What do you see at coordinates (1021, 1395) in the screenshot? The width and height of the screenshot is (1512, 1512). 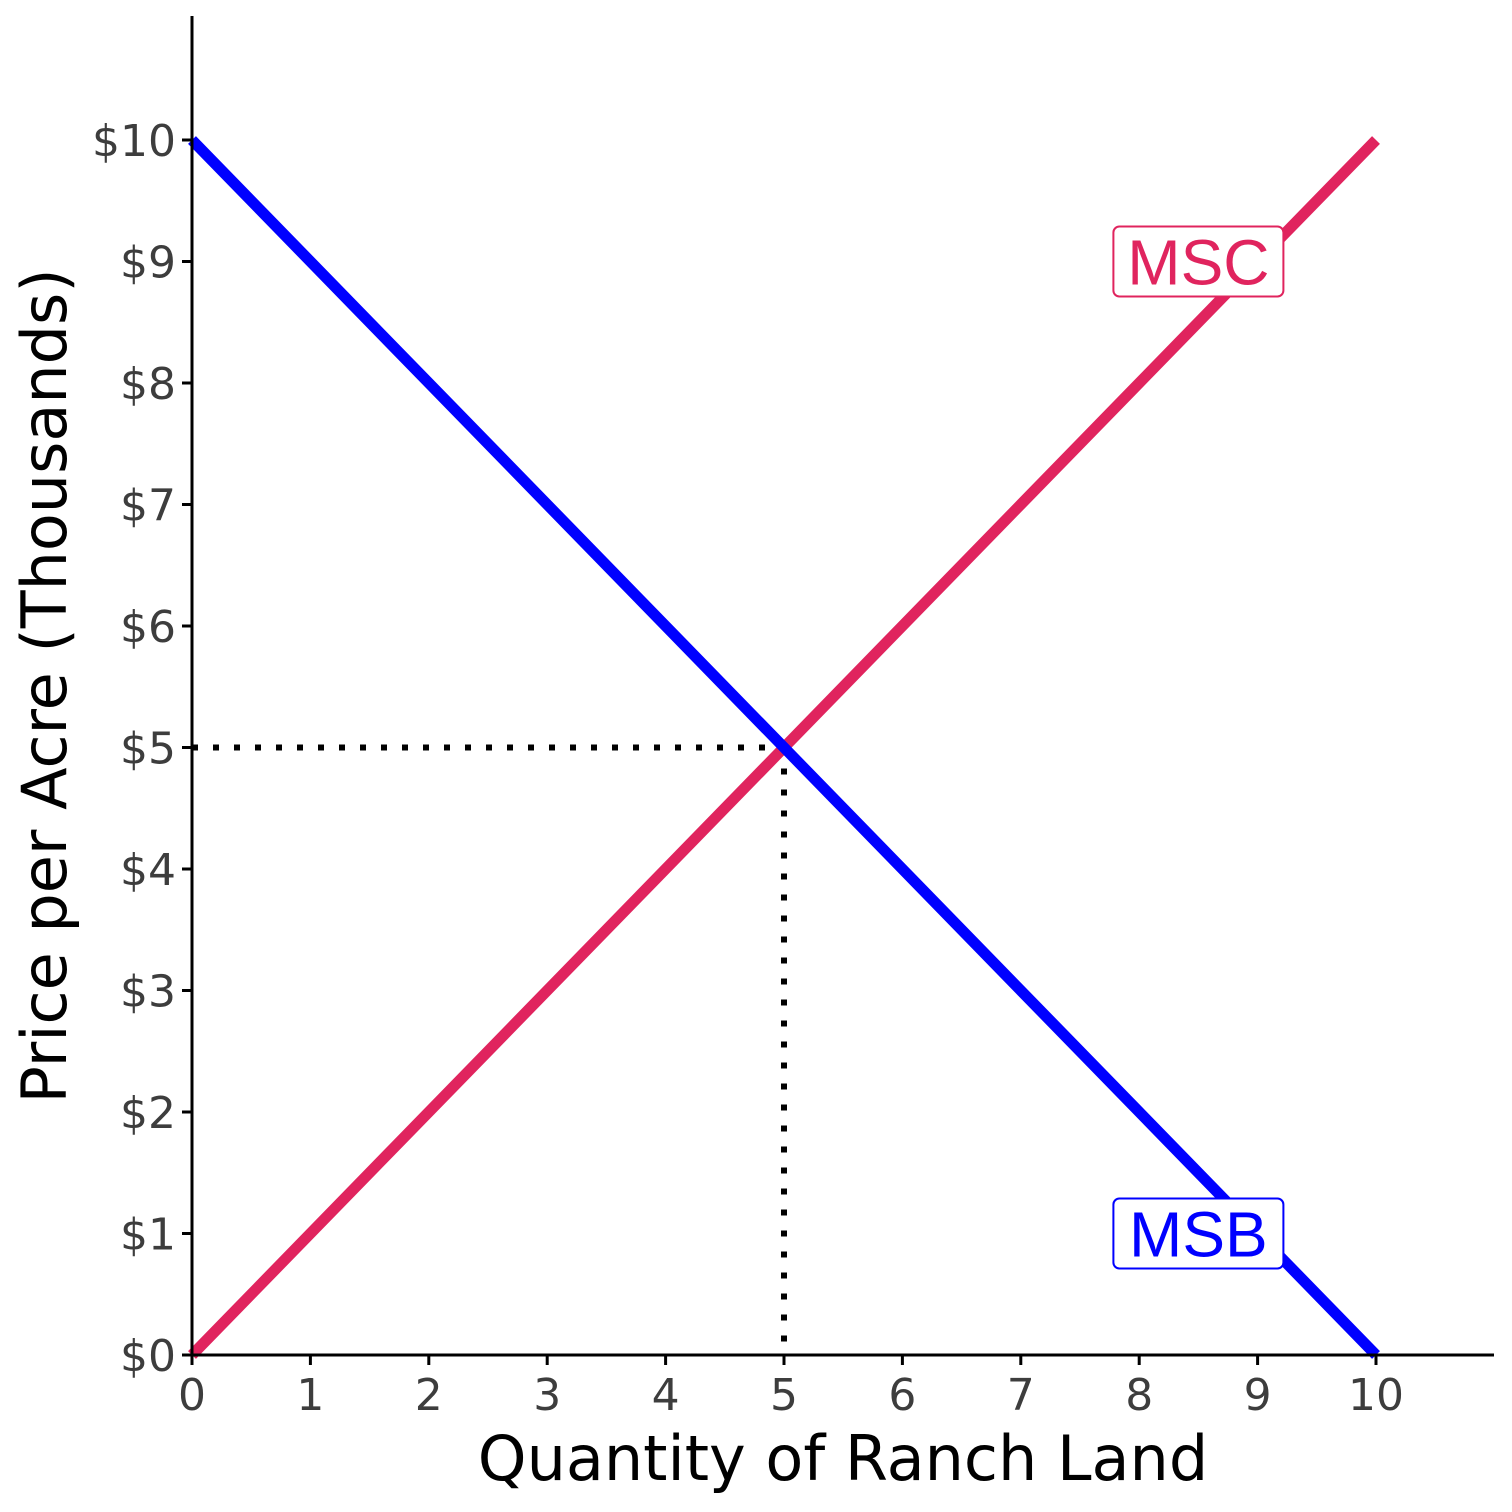 I see `x-tick-label: 7` at bounding box center [1021, 1395].